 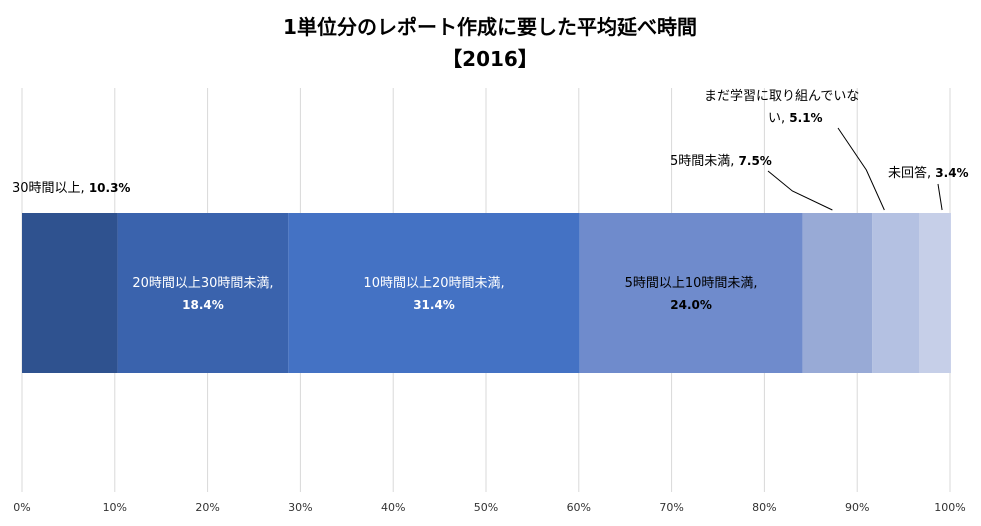 What do you see at coordinates (691, 305) in the screenshot?
I see `segment-value: 24.0%` at bounding box center [691, 305].